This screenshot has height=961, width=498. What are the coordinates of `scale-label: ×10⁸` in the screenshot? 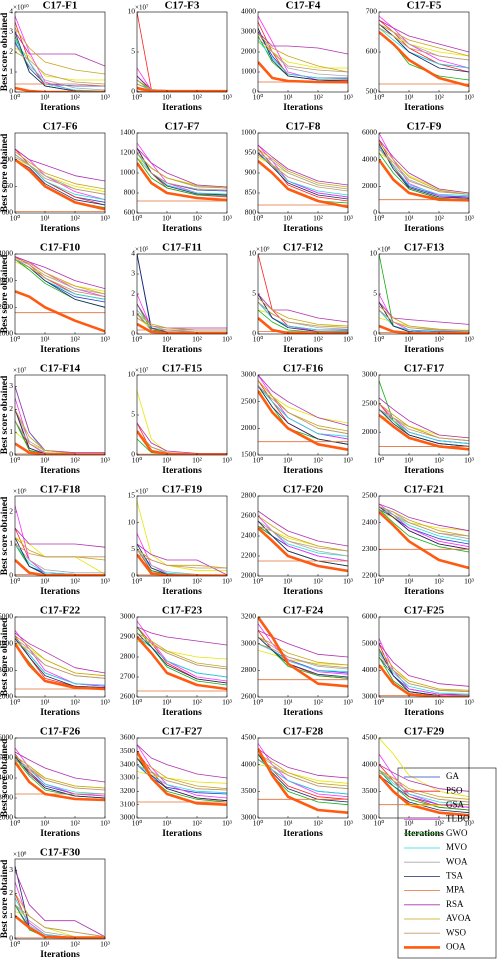 It's located at (384, 250).